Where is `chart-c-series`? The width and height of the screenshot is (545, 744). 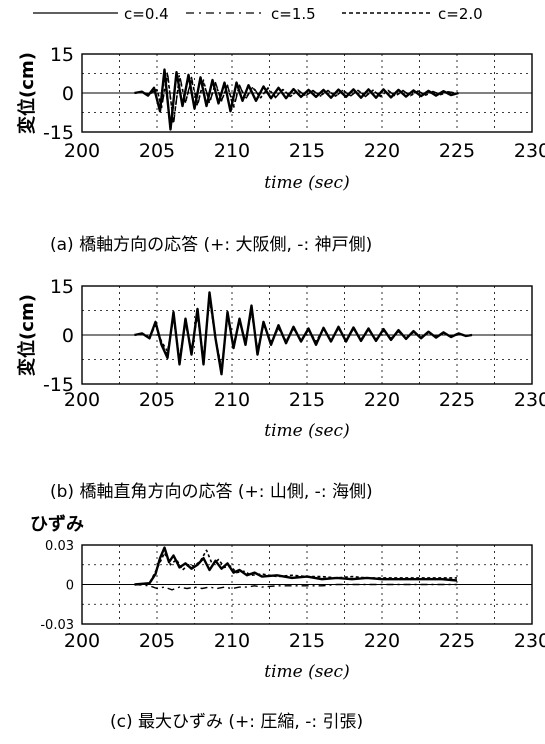 chart-c-series is located at coordinates (296, 568).